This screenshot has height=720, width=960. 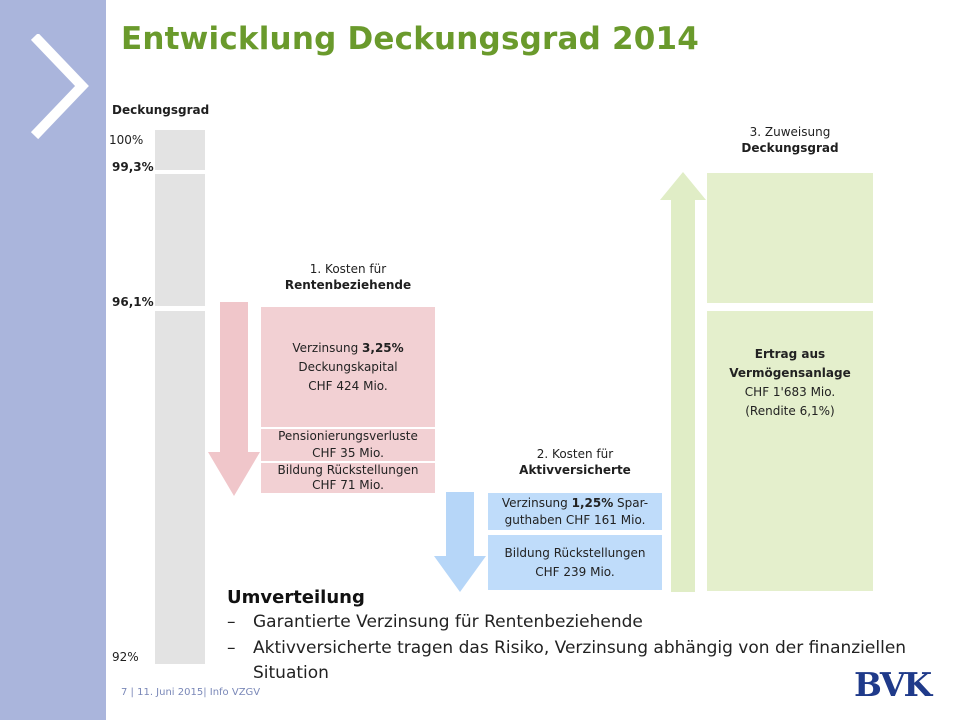 I want to click on section2-label: 2. Kosten für Aktivversicherte, so click(x=575, y=462).